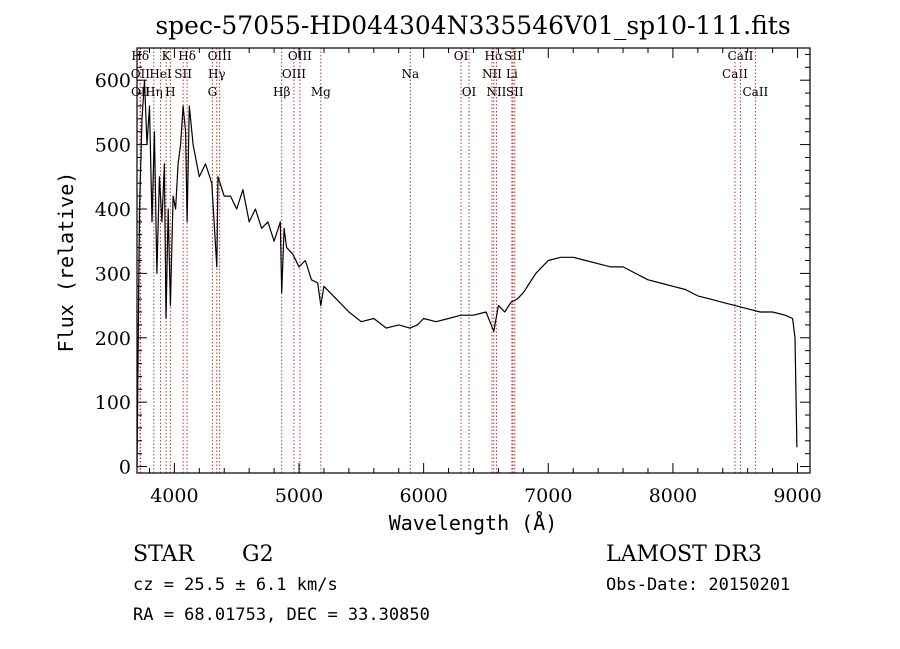 The height and width of the screenshot is (649, 900). Describe the element at coordinates (281, 615) in the screenshot. I see `ra-dec: RA = 68.01753, DEC = 33.30850` at that location.